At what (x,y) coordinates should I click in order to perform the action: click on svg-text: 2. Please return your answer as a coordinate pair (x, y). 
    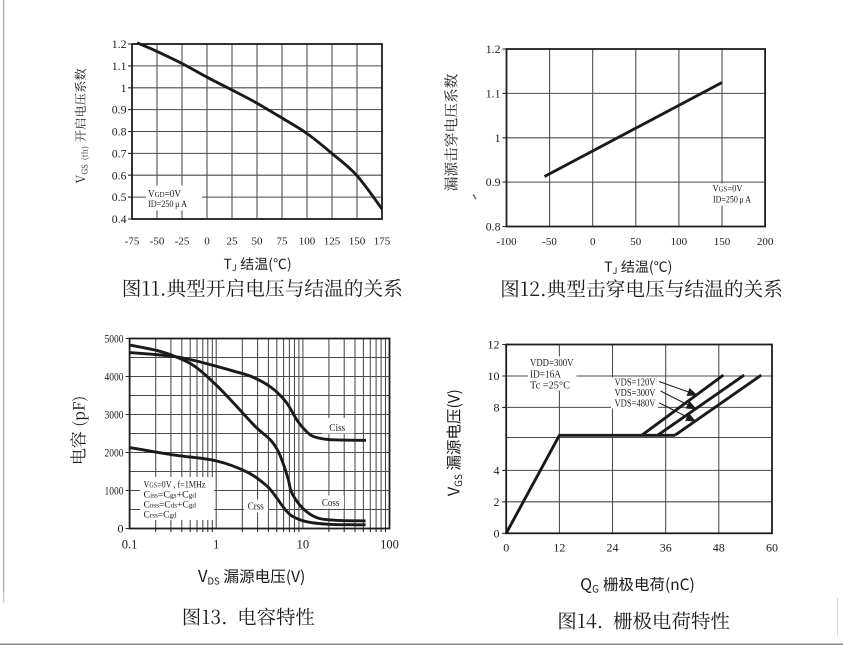
    Looking at the image, I should click on (497, 502).